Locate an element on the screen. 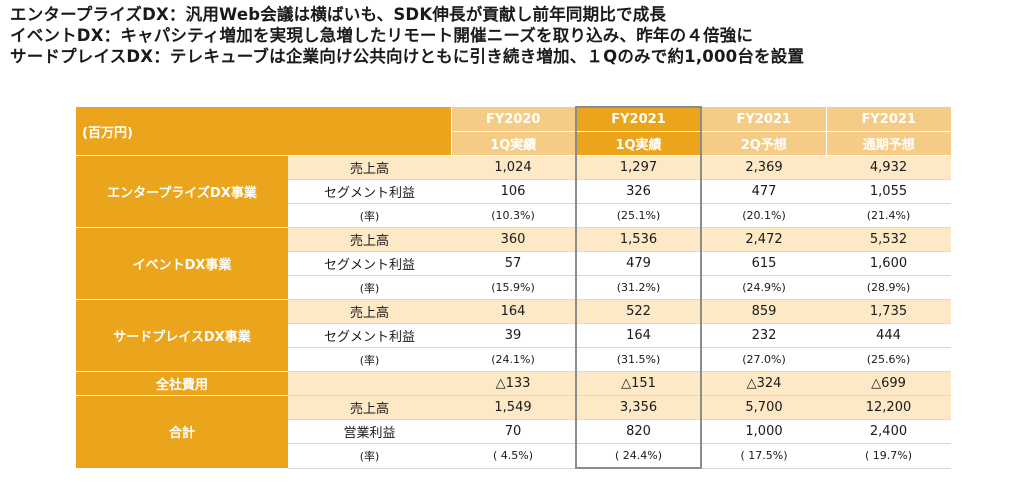 The image size is (1013, 496). table-cell: △133 is located at coordinates (513, 383).